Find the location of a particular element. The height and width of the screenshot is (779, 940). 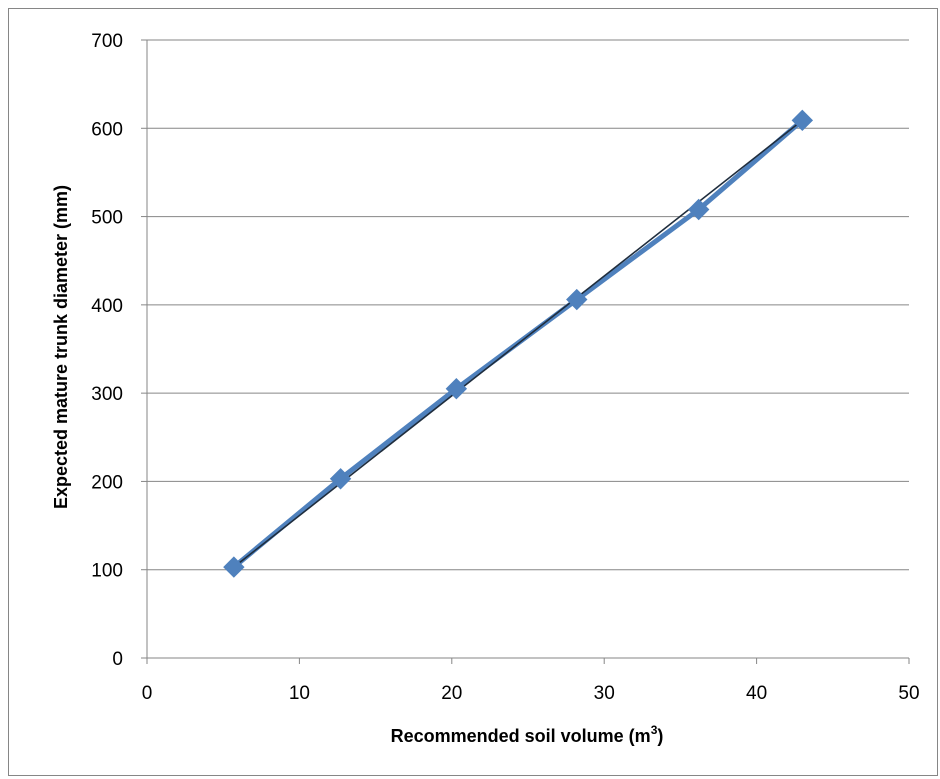

y-tick-label: 300 is located at coordinates (107, 394).